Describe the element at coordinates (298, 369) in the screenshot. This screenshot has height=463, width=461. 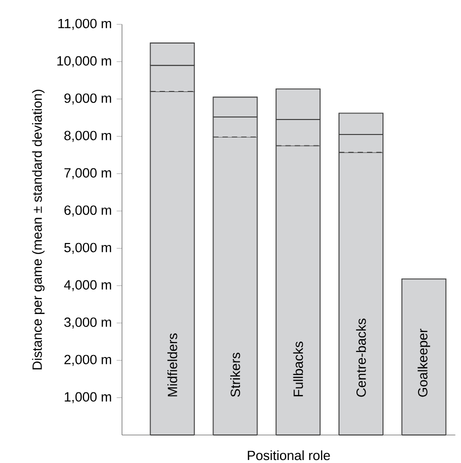
I see `x-tick-label: Fullbacks` at that location.